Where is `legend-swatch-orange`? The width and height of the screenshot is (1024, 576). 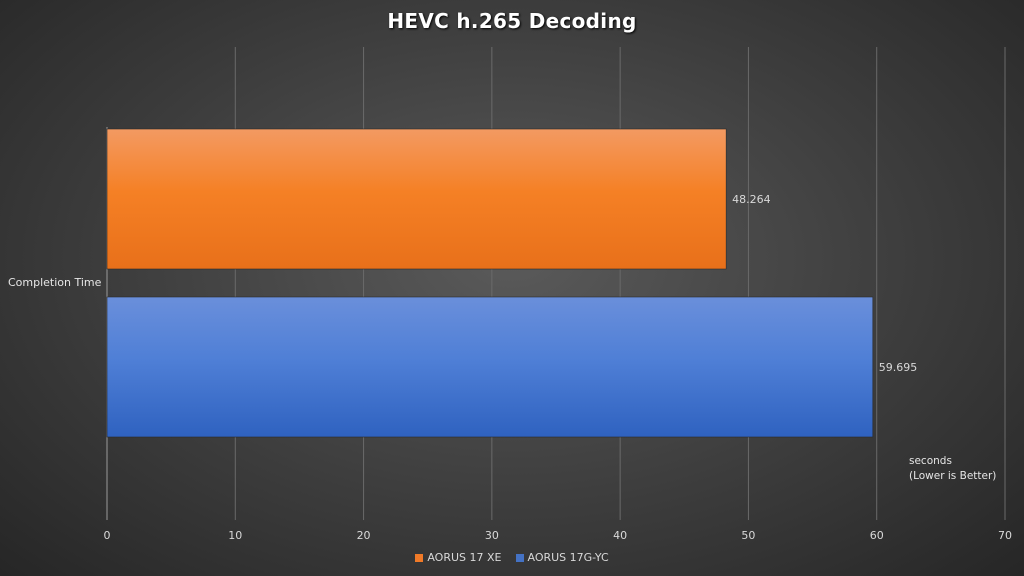 legend-swatch-orange is located at coordinates (419, 557).